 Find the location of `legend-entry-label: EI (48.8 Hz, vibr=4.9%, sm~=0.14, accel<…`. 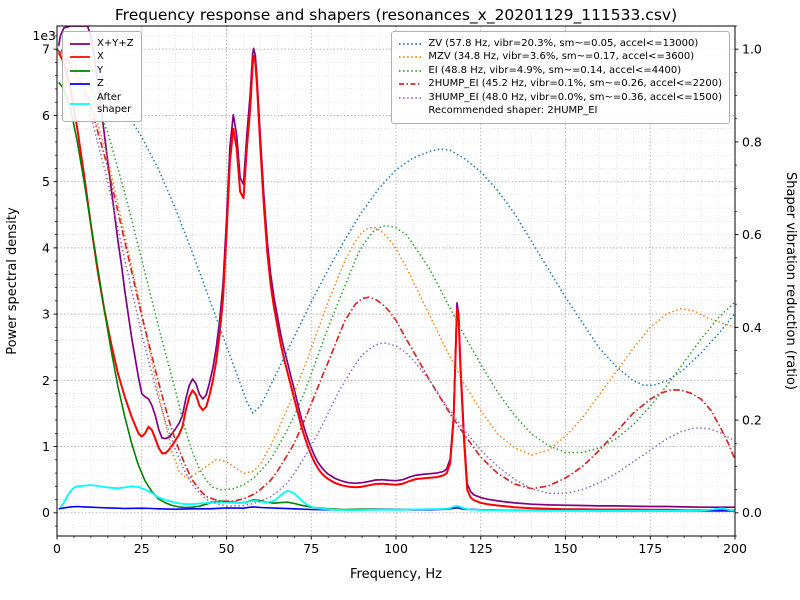

legend-entry-label: EI (48.8 Hz, vibr=4.9%, sm~=0.14, accel<… is located at coordinates (555, 70).